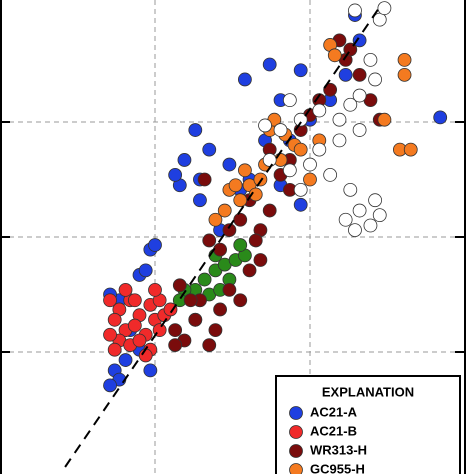 This screenshot has width=474, height=474. What do you see at coordinates (368, 424) in the screenshot?
I see `legend-box` at bounding box center [368, 424].